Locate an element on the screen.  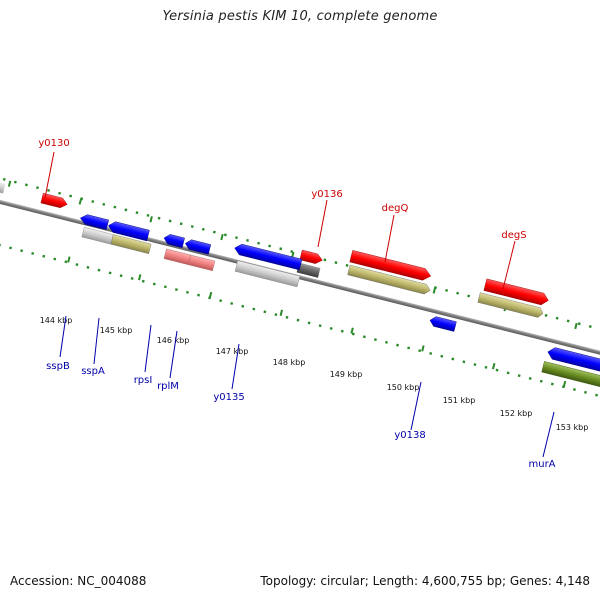
gene-label-sspA: sspA is located at coordinates (93, 371).